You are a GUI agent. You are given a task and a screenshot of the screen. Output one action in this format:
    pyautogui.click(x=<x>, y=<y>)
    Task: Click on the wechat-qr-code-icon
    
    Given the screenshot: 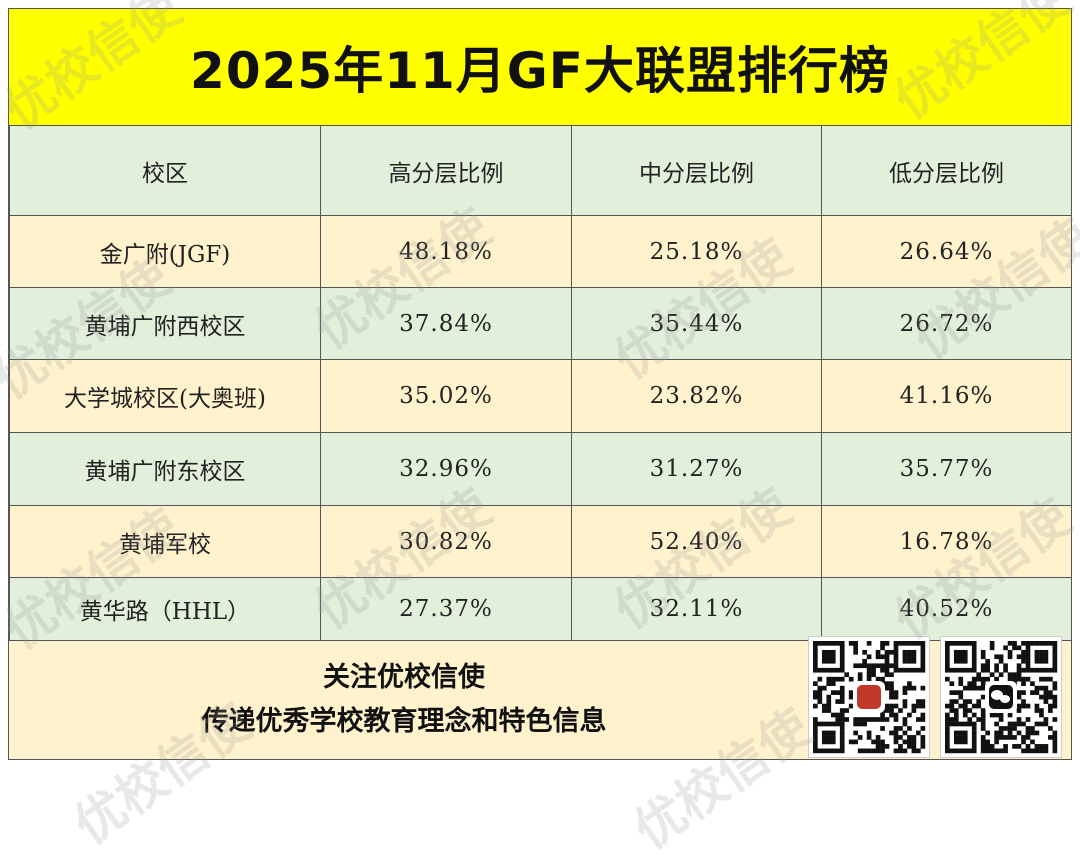 What is the action you would take?
    pyautogui.click(x=1001, y=697)
    